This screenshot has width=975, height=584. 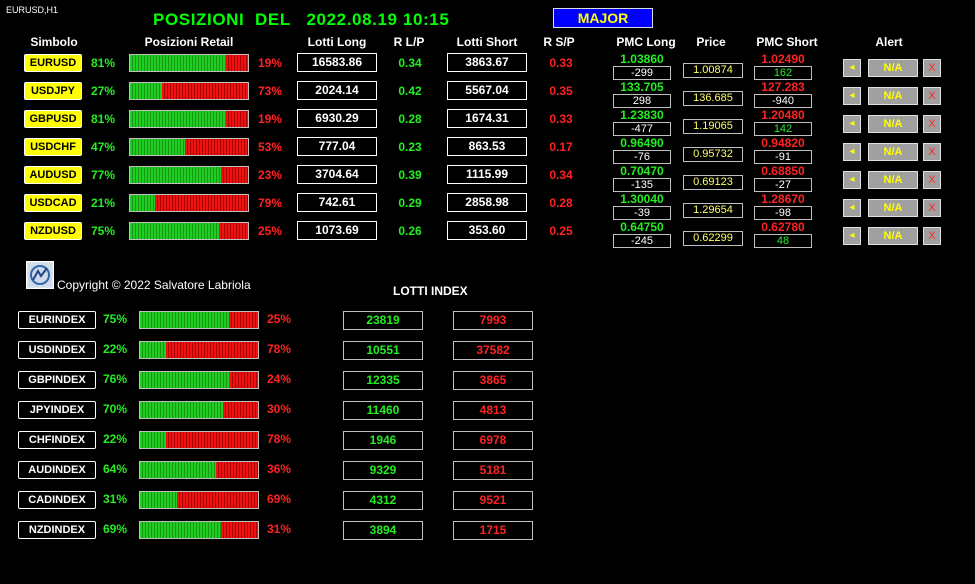 What do you see at coordinates (337, 90) in the screenshot?
I see `lotti-long-value: 2024.14` at bounding box center [337, 90].